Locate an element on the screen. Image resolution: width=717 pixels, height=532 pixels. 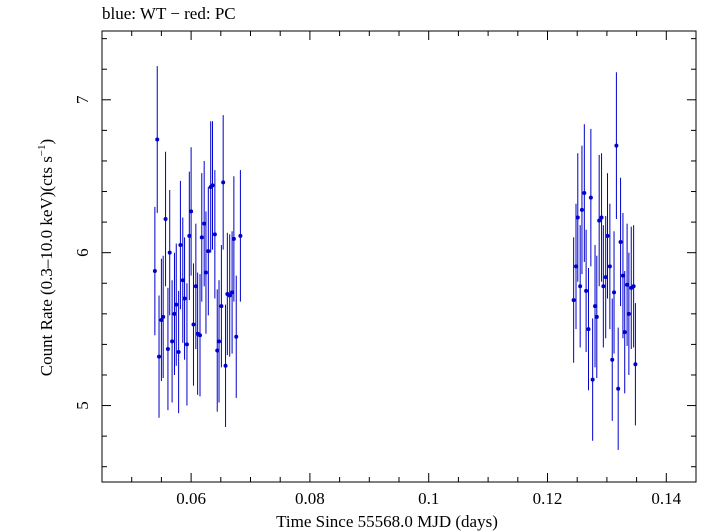
series-pc is located at coordinates (604, 261).